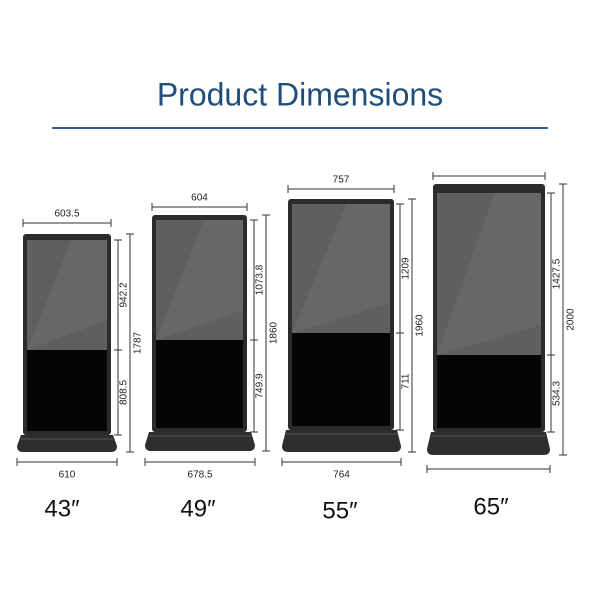  I want to click on bottom-width-label: 764, so click(341, 475).